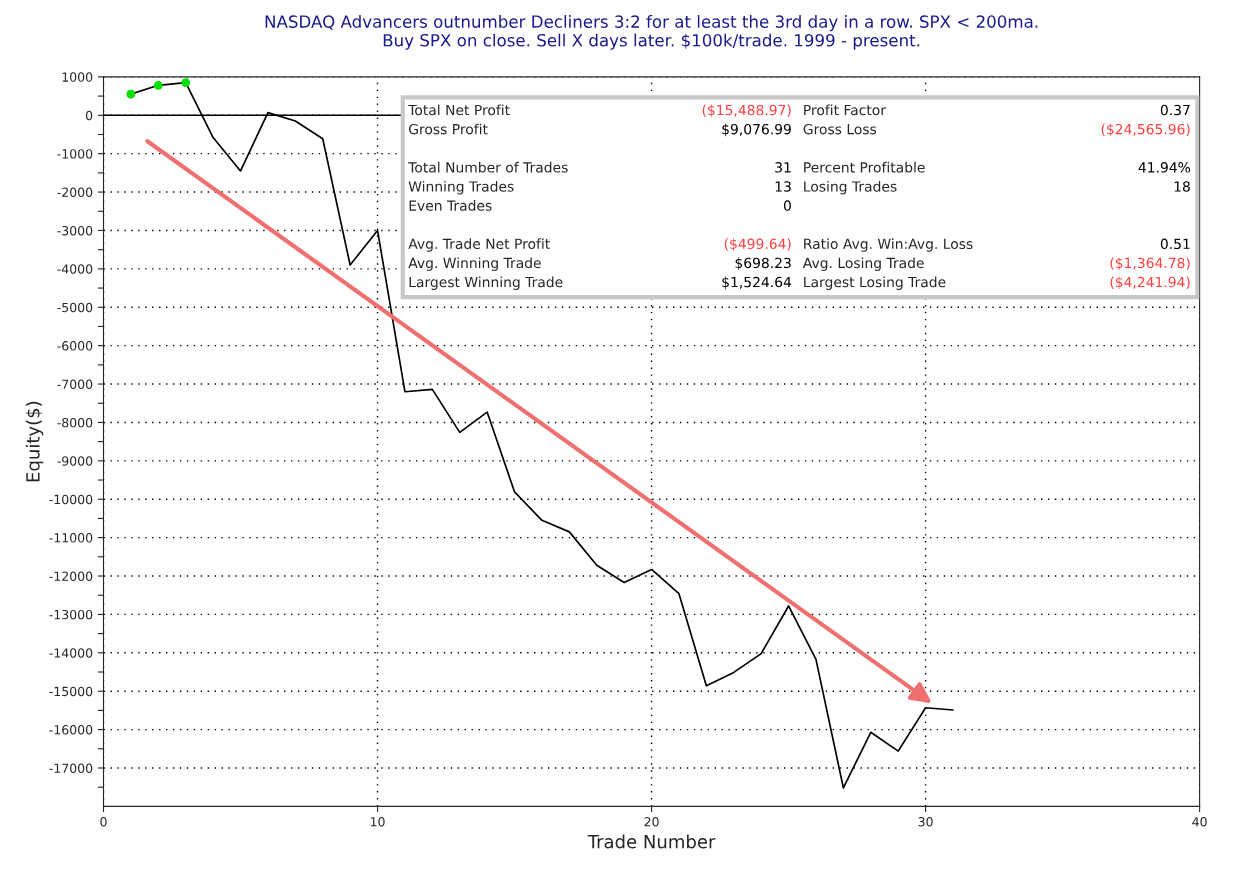 This screenshot has height=894, width=1247. Describe the element at coordinates (474, 264) in the screenshot. I see `annotation: Avg. Winning Trade` at that location.